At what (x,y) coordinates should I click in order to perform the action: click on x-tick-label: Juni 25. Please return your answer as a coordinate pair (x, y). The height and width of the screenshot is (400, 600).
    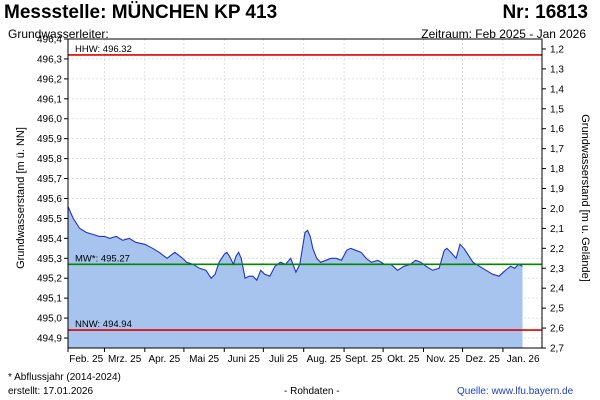
    Looking at the image, I should click on (244, 359).